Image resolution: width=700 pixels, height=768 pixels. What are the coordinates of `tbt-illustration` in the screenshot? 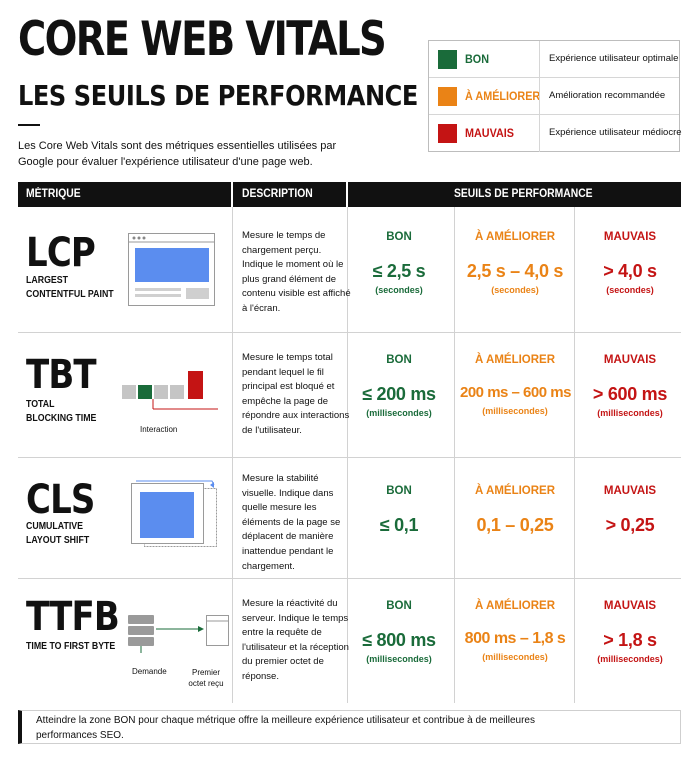 It's located at (170, 390).